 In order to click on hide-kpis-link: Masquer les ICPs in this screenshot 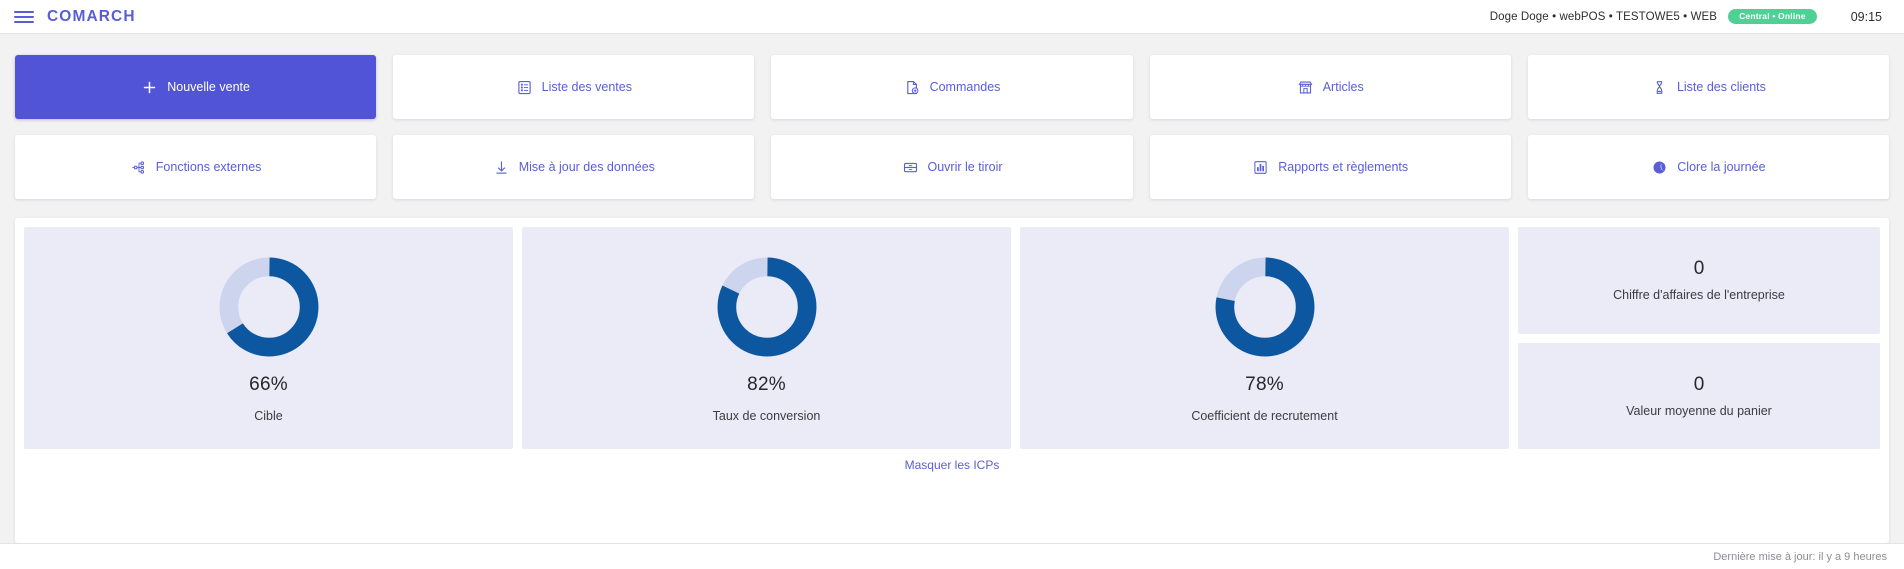, I will do `click(952, 464)`.